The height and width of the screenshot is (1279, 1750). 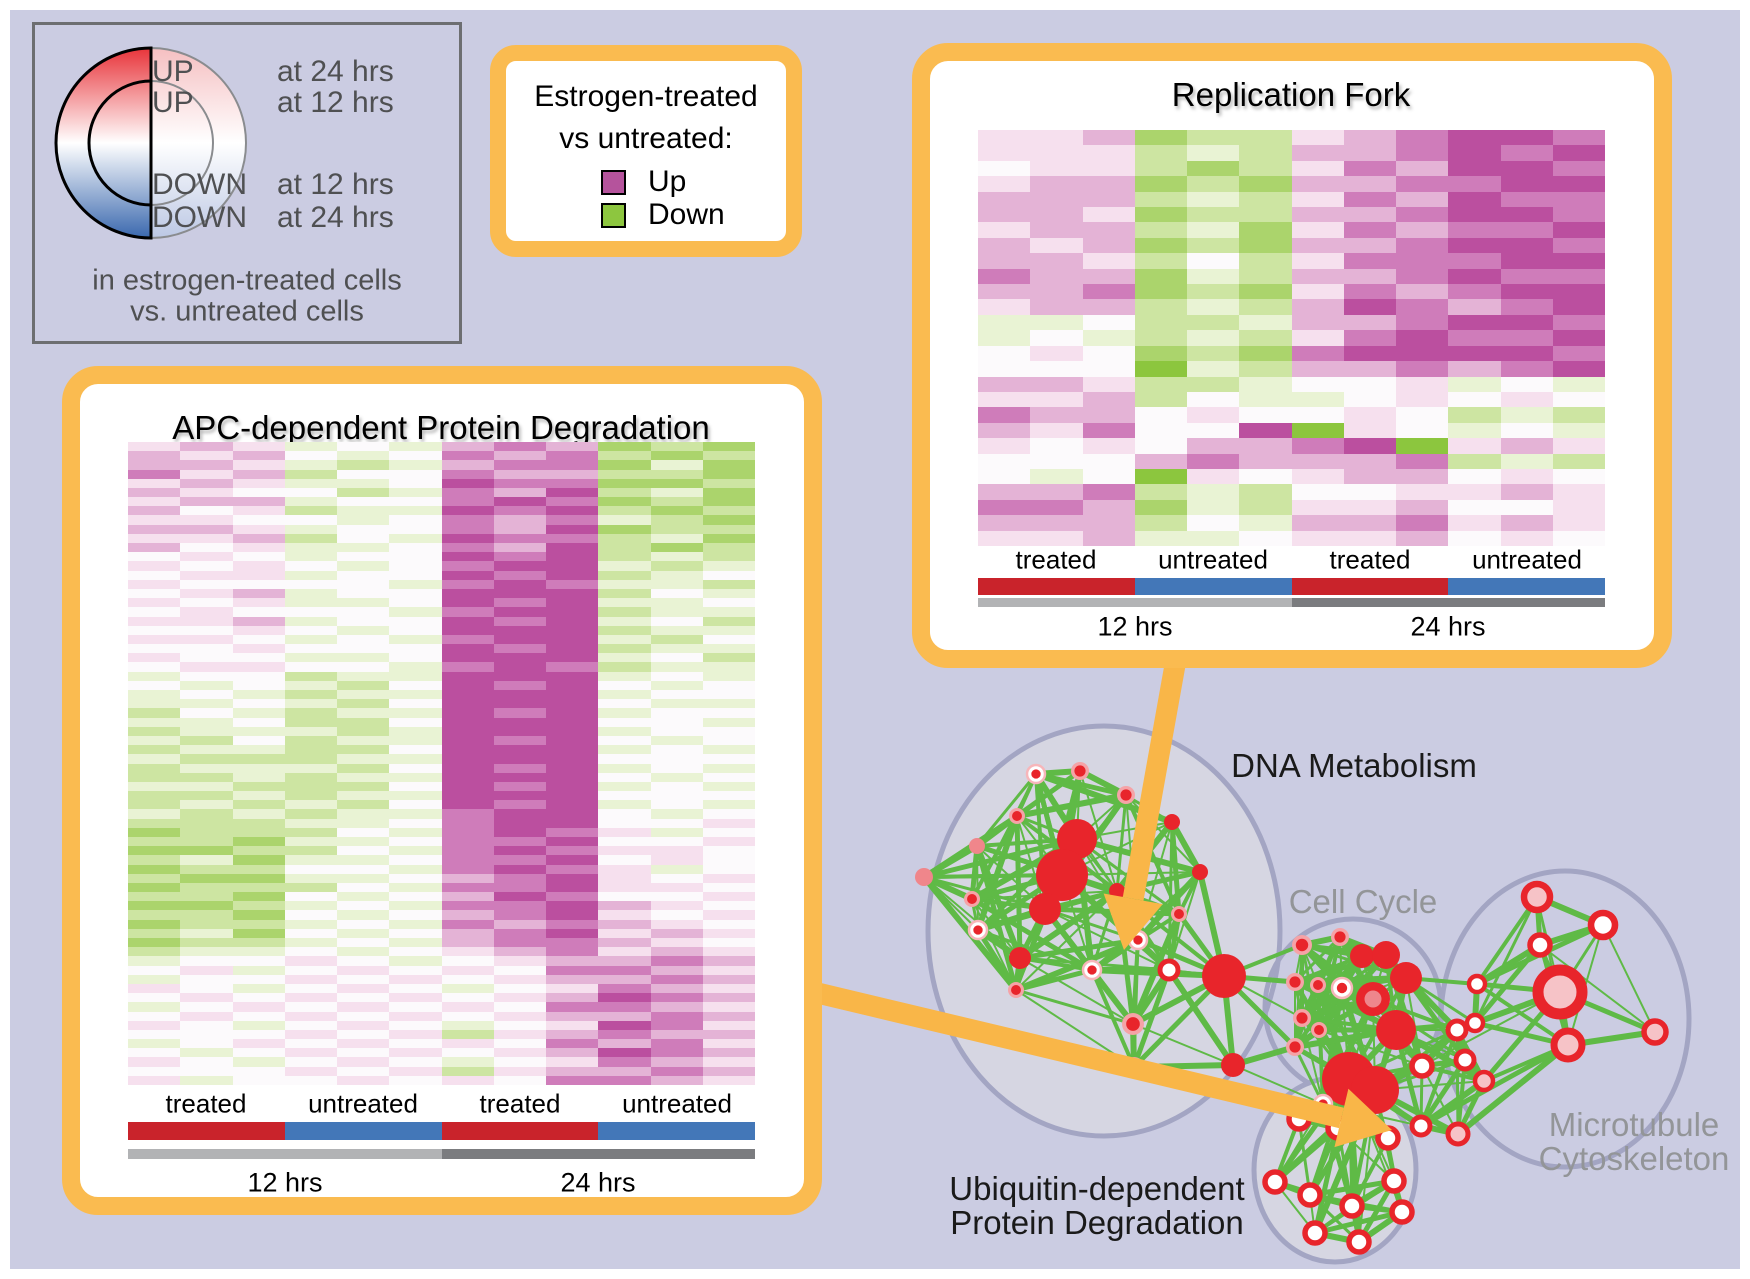 I want to click on timepoint-bar, so click(x=441, y=1154).